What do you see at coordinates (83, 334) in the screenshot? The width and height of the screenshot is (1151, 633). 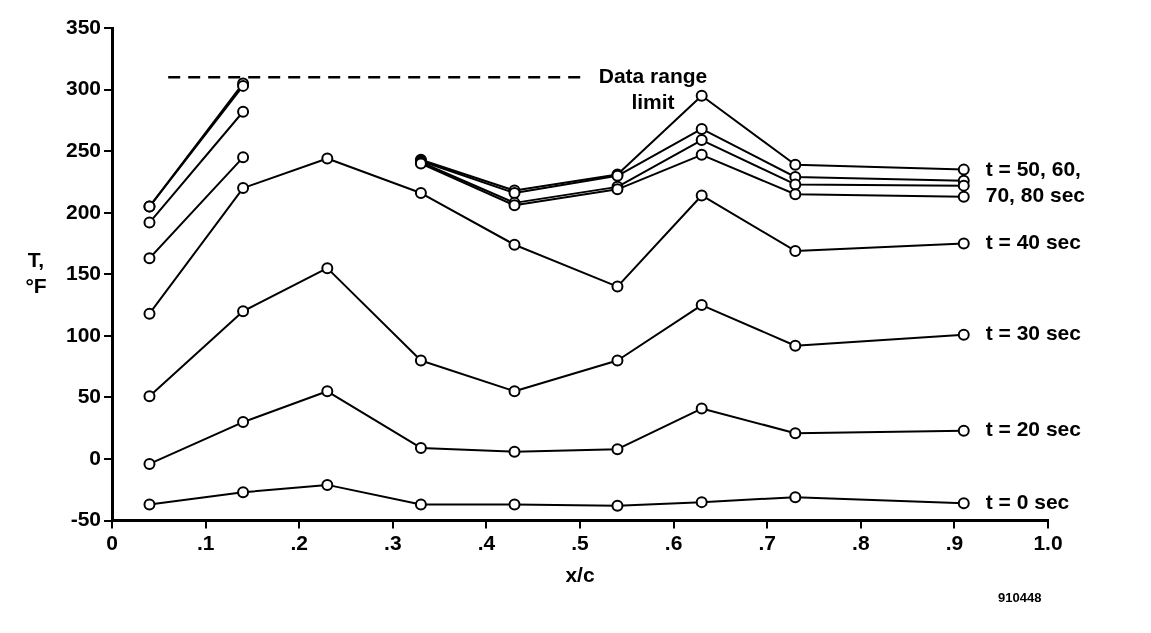 I see `y-tick-label: 100` at bounding box center [83, 334].